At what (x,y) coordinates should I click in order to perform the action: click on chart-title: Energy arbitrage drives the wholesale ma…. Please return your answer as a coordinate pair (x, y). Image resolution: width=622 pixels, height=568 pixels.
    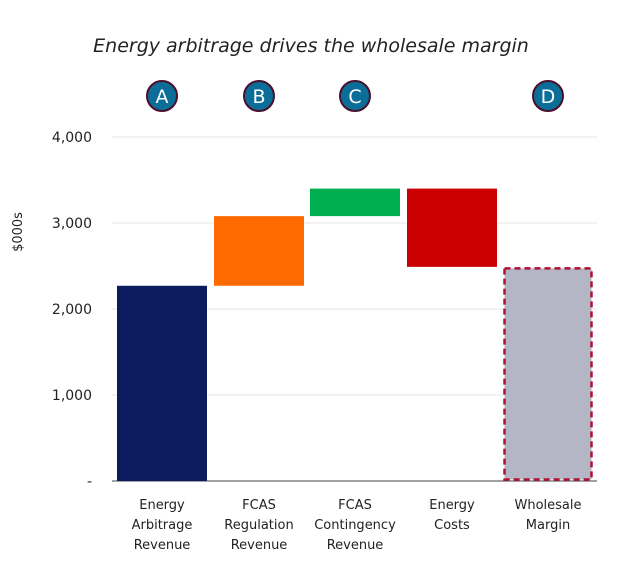
    Looking at the image, I should click on (311, 46).